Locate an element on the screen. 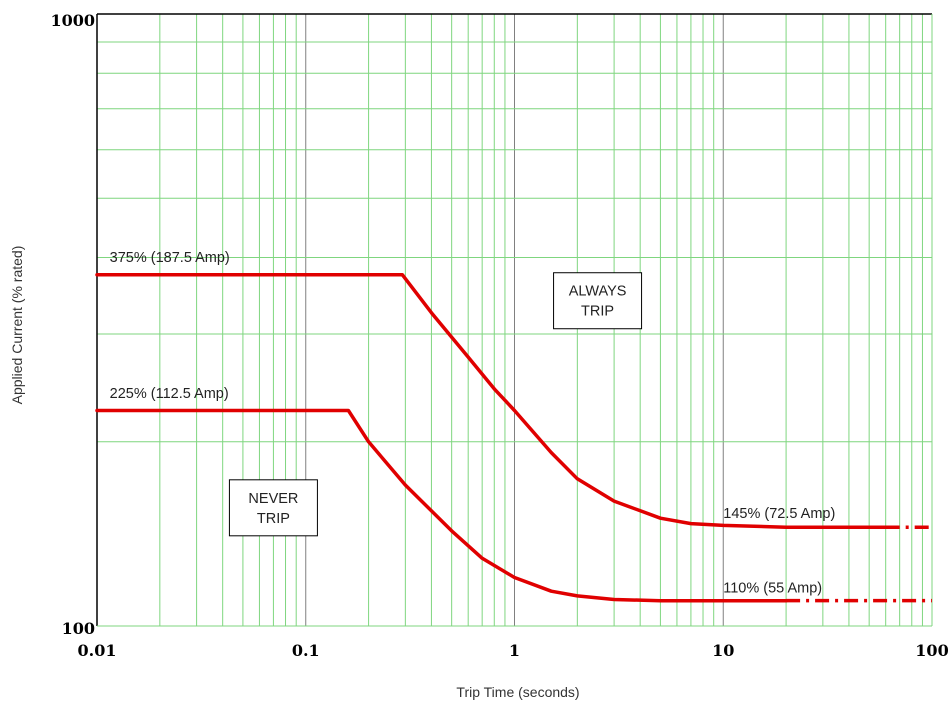 This screenshot has width=951, height=702. x-tick-label: 100 is located at coordinates (931, 650).